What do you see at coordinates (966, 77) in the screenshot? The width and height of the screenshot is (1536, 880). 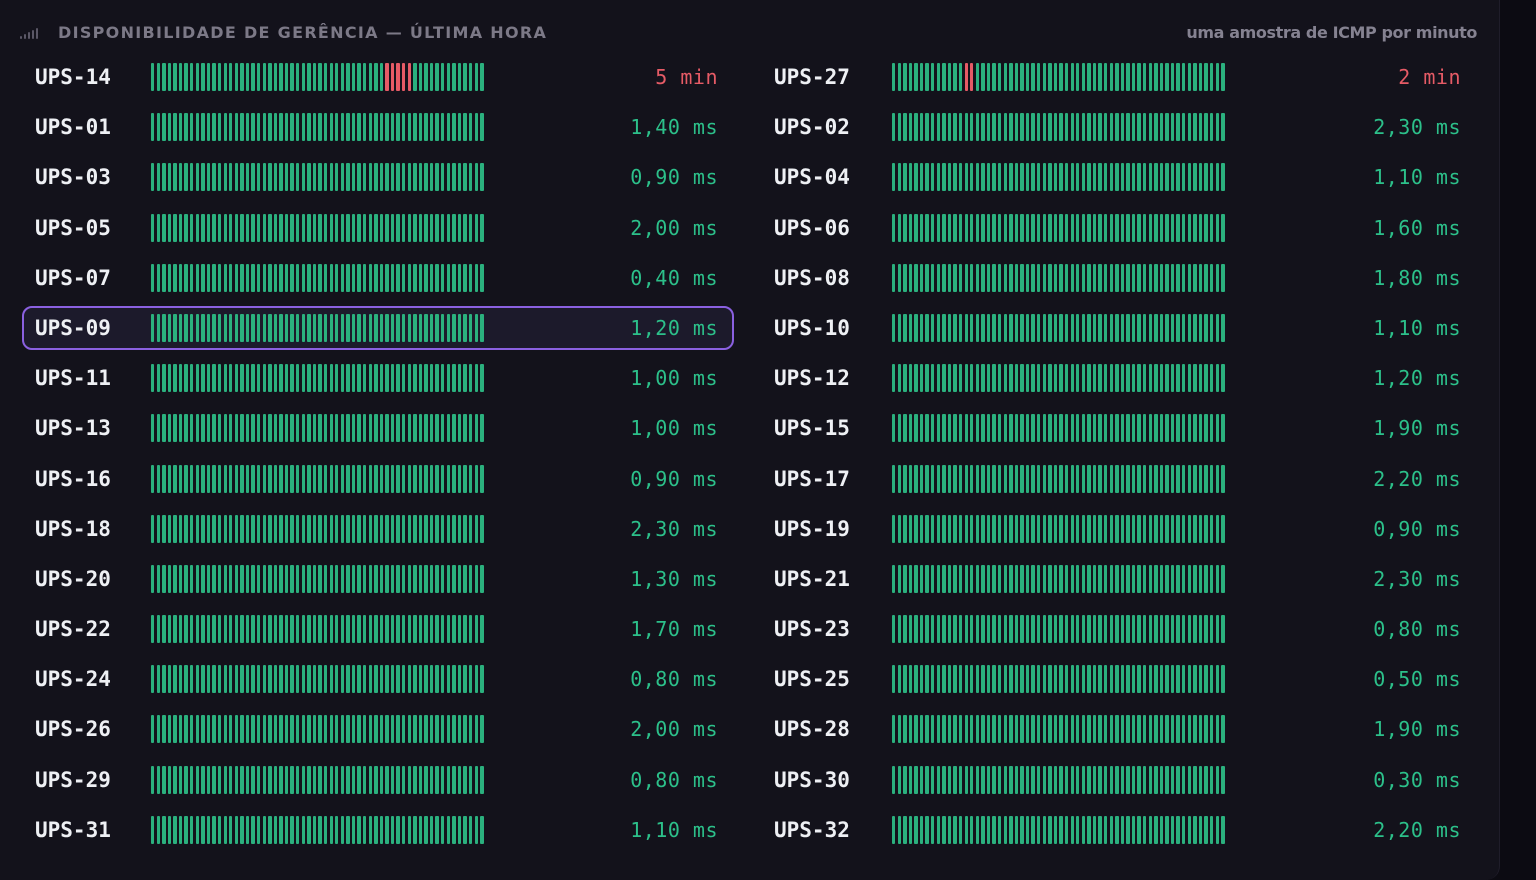 I see `sample-down` at bounding box center [966, 77].